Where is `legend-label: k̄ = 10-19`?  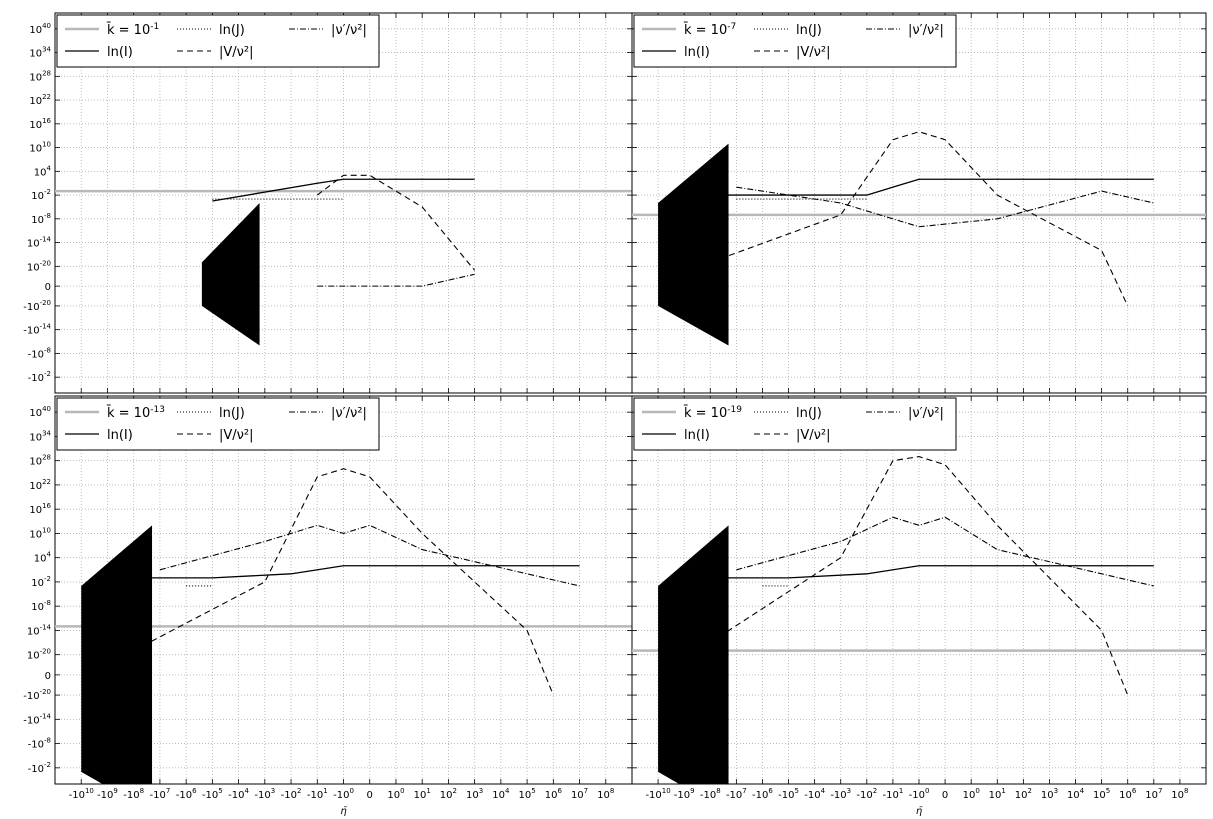
legend-label: k̄ = 10-19 is located at coordinates (712, 413).